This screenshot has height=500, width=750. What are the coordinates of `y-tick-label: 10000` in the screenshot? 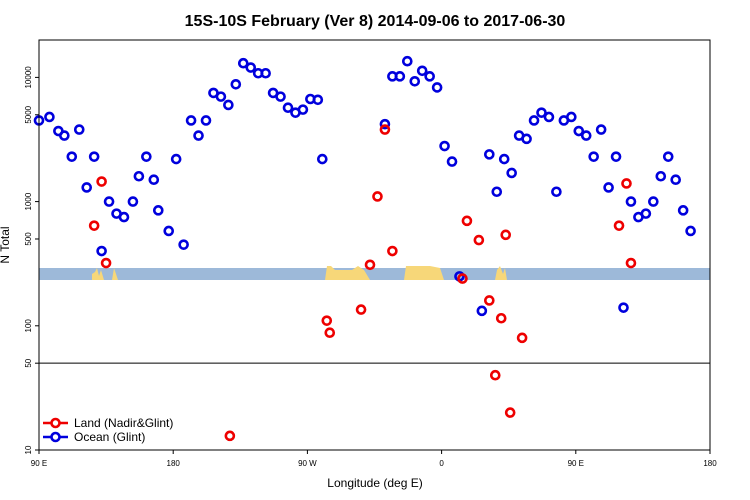 It's located at (28, 77).